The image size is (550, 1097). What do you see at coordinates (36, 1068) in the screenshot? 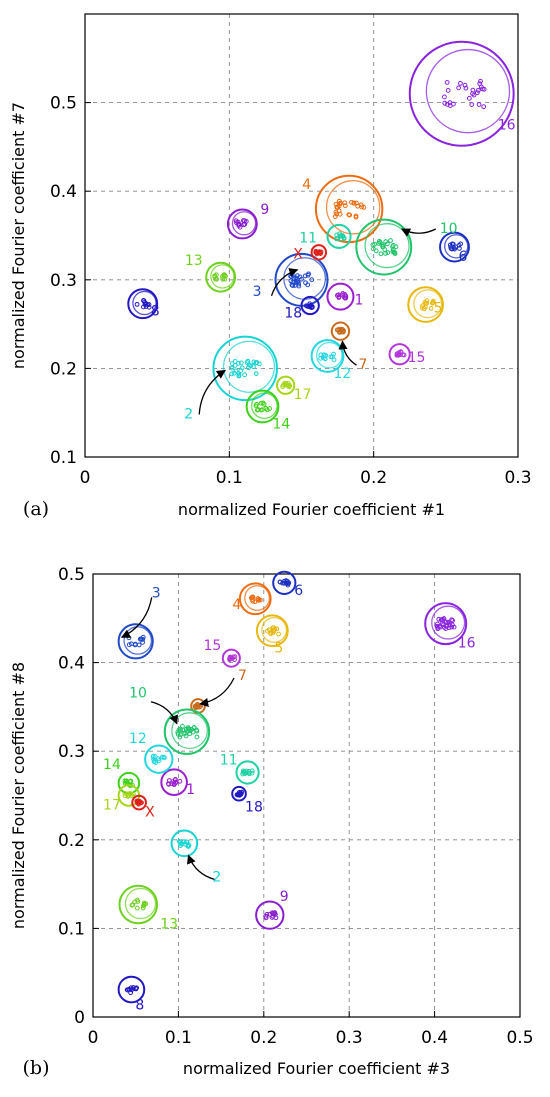
I see `panel-label: (b)` at bounding box center [36, 1068].